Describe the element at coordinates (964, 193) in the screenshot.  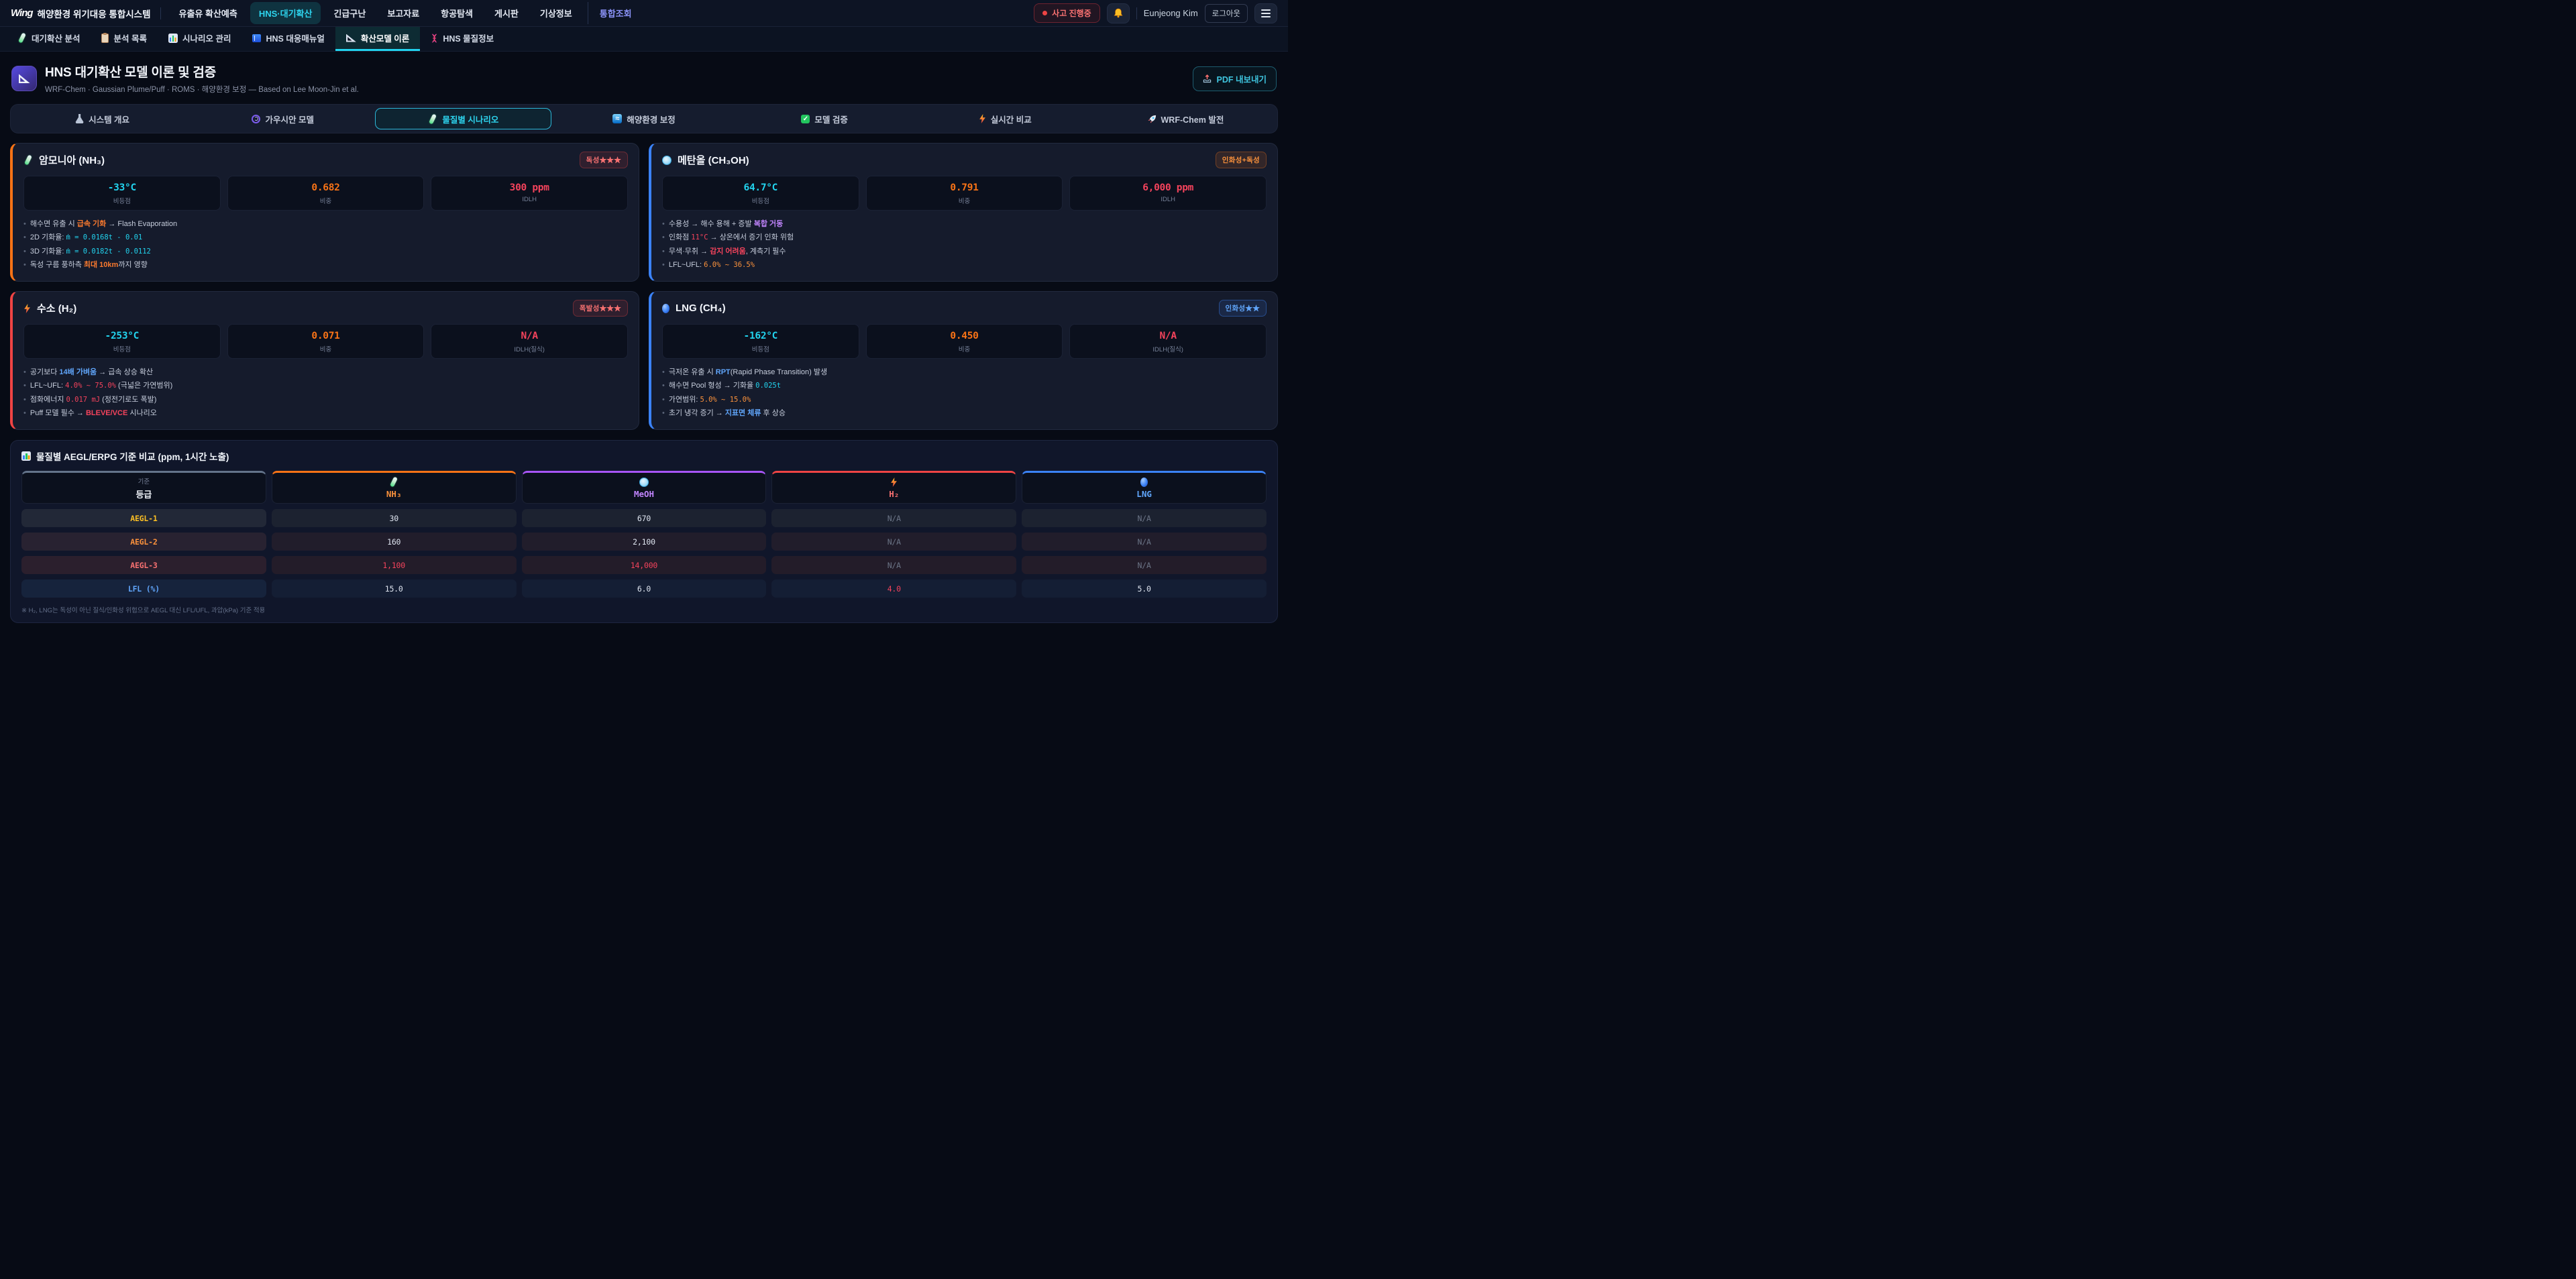
I see `stat-row: 64.7°C 비등점 0.791 비중 6,000 ppm IDLH` at that location.